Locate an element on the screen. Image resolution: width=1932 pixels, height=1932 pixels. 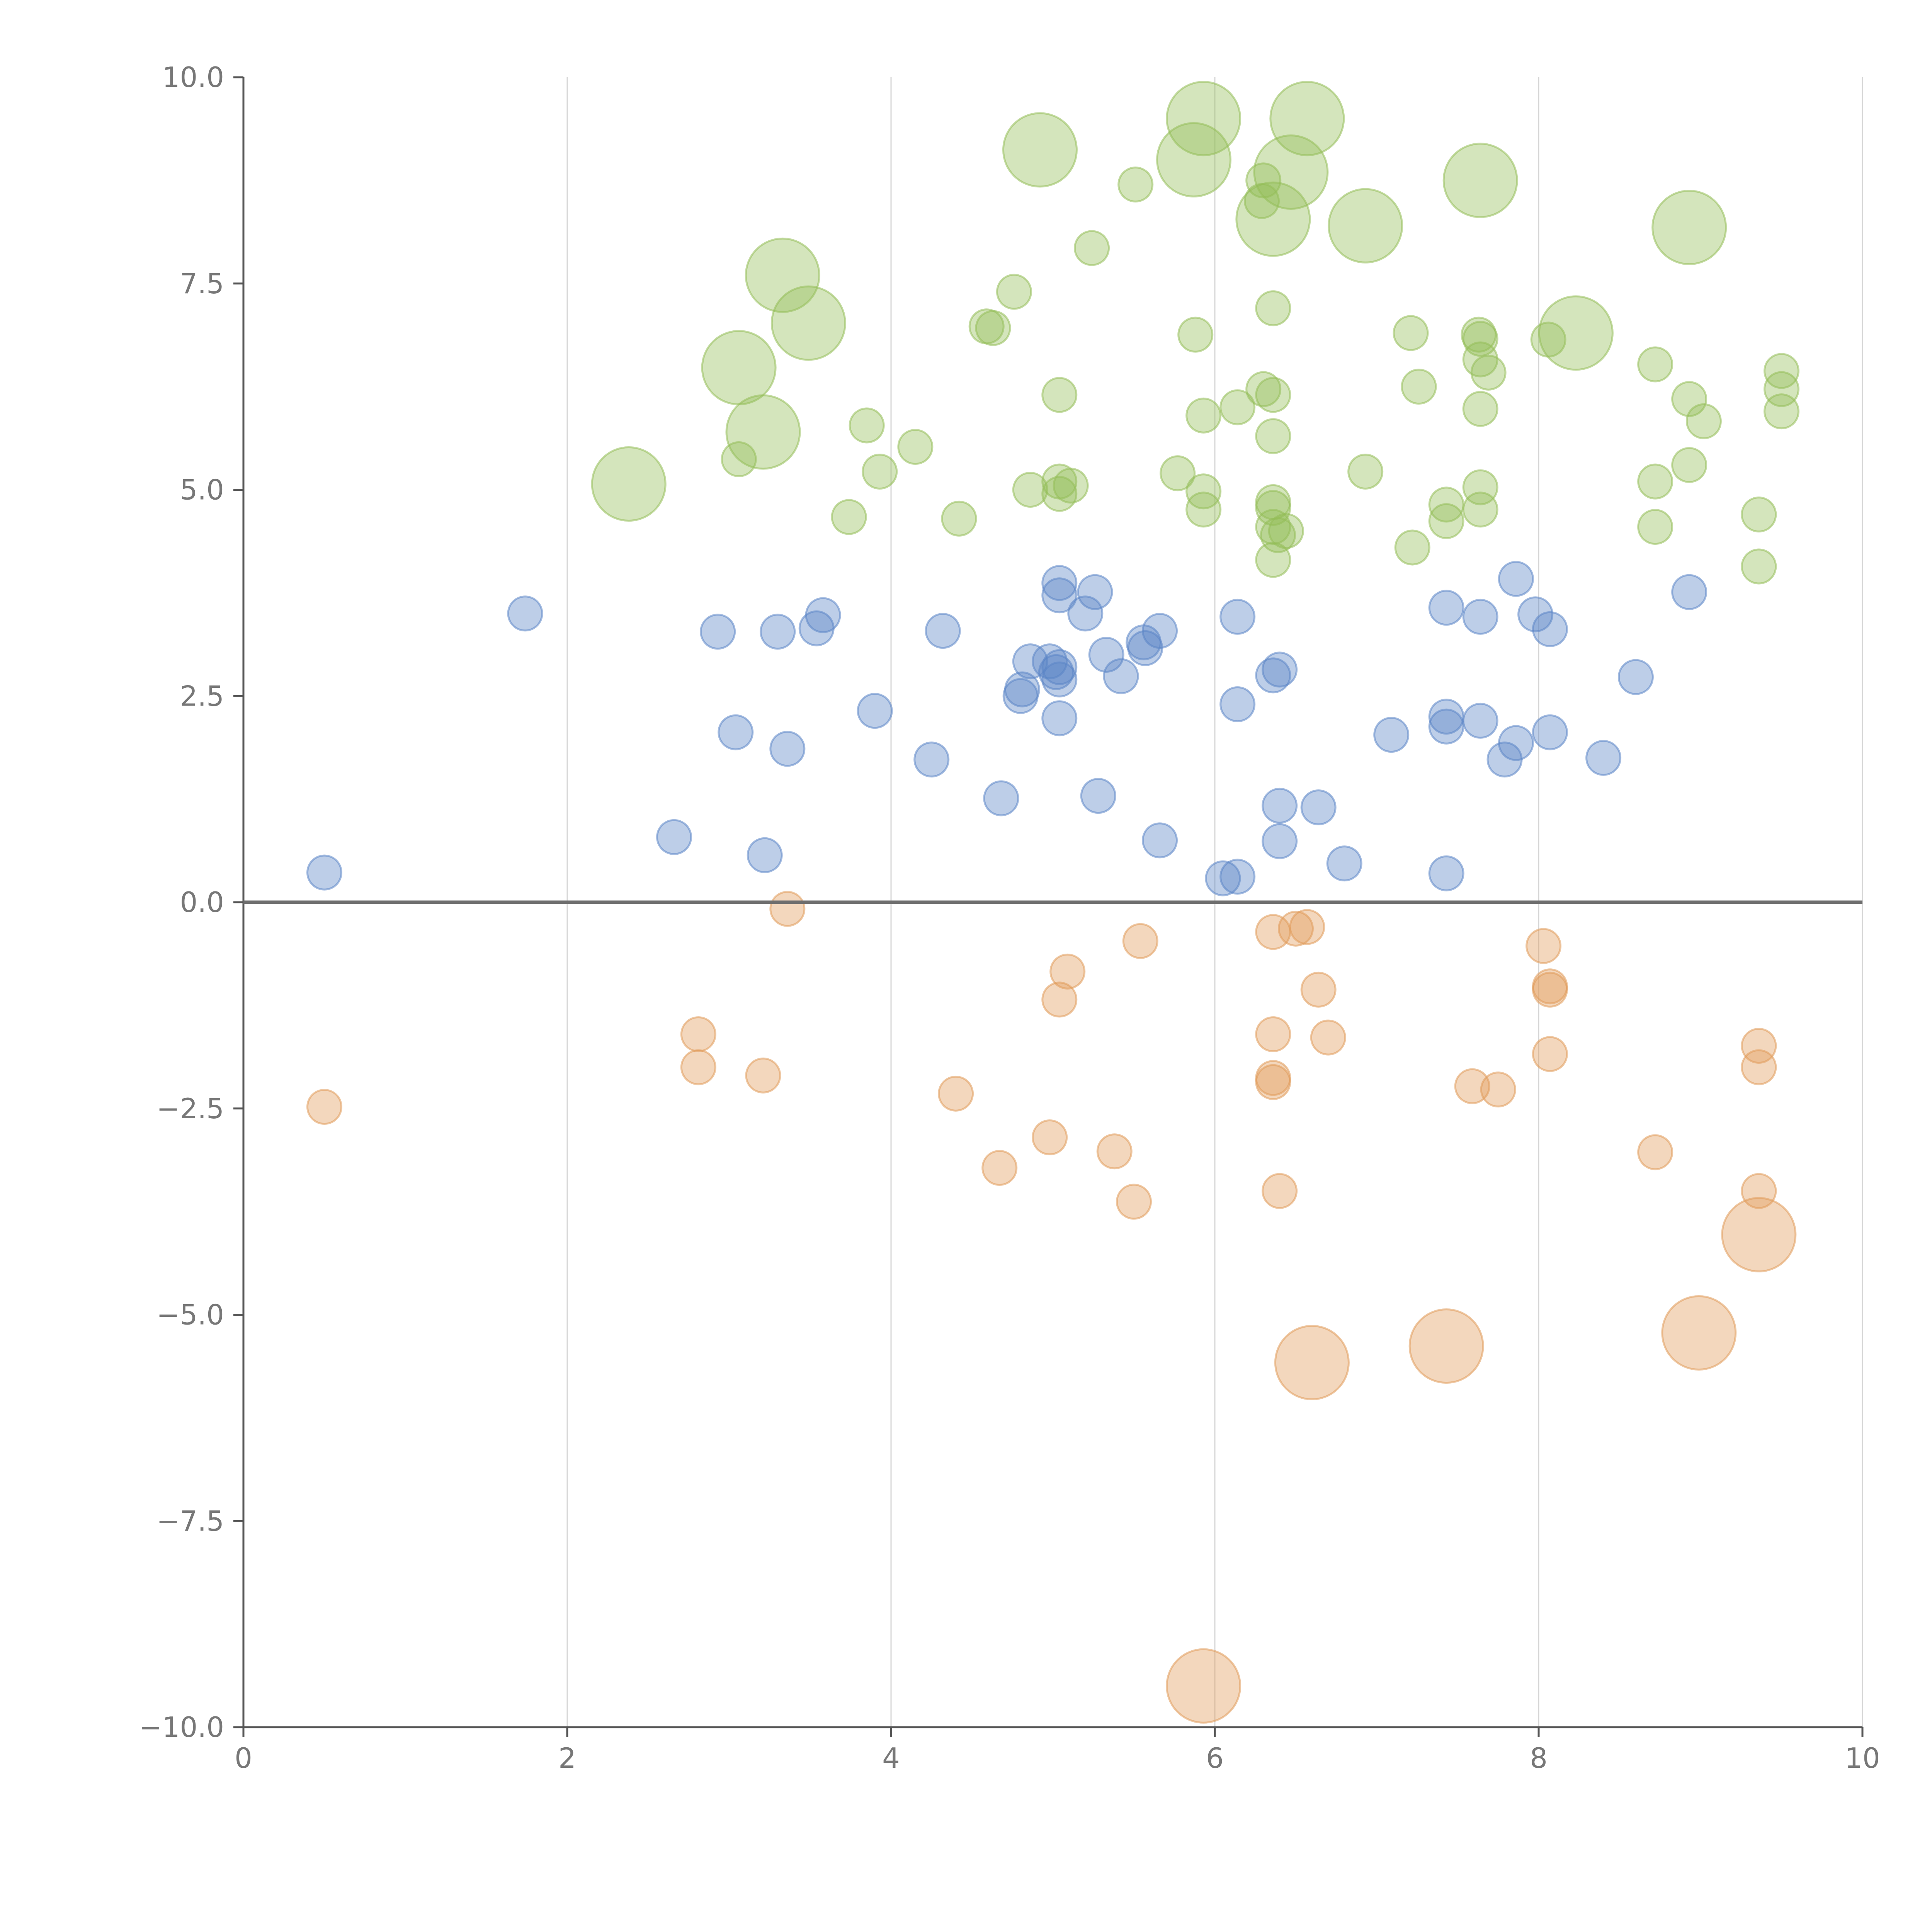
y-tick-label: −10.0 is located at coordinates (182, 1727).